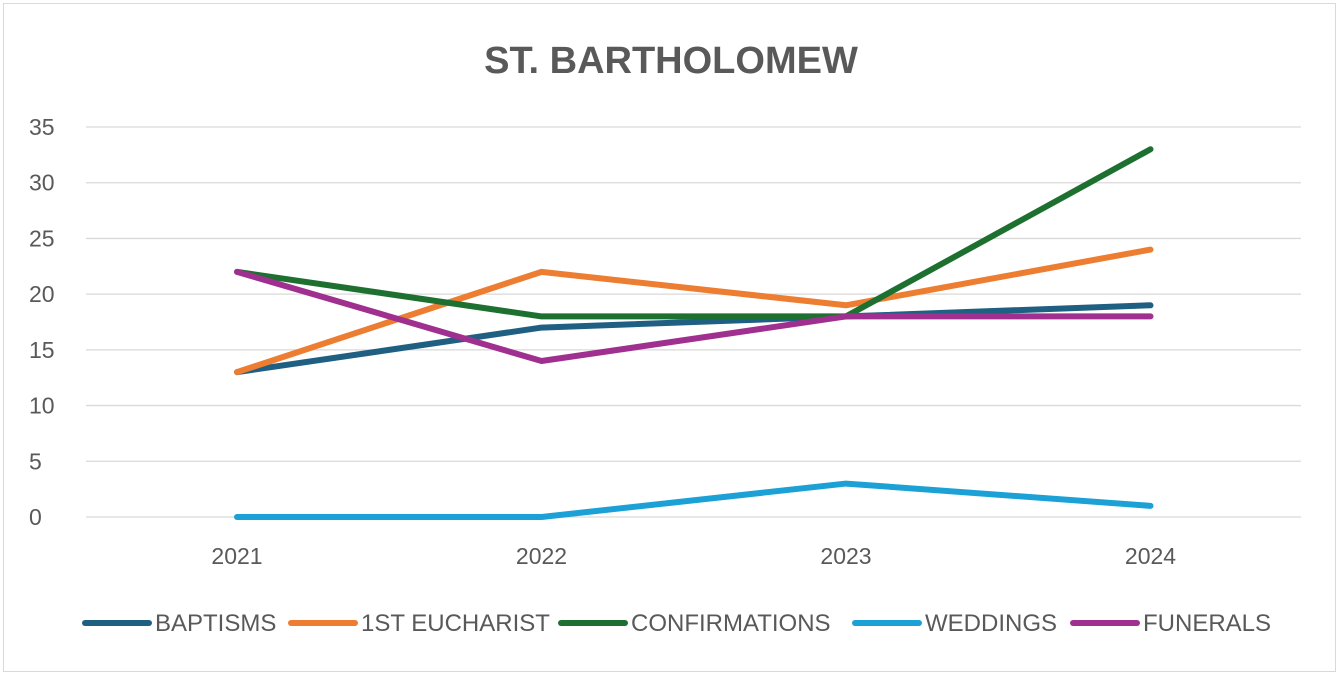 The width and height of the screenshot is (1341, 677). I want to click on y-tick-label: 25, so click(42, 238).